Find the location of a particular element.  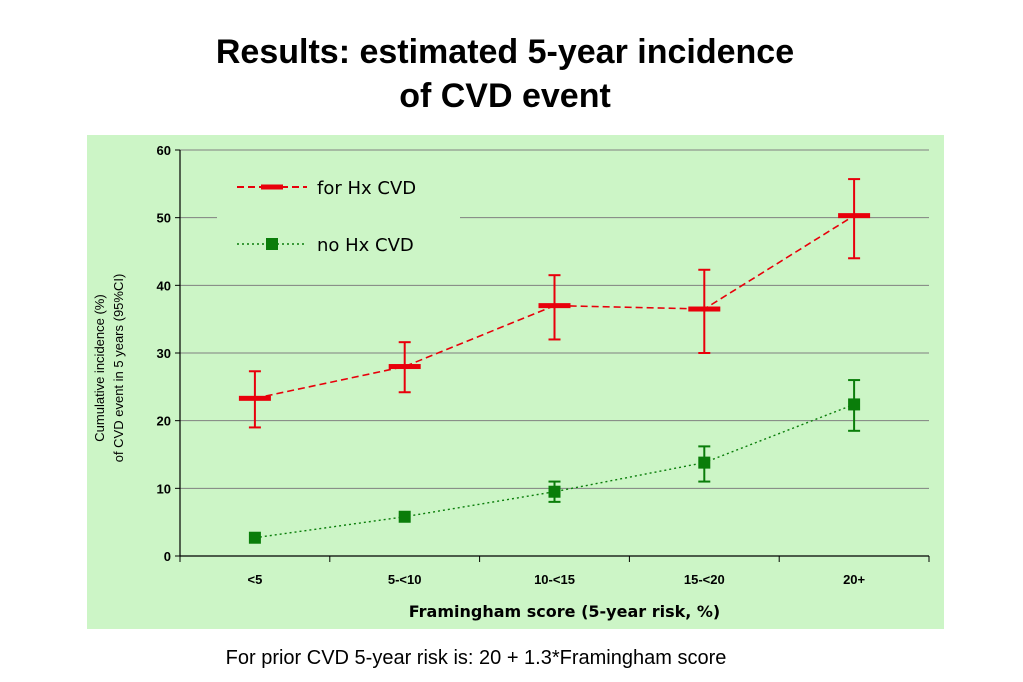

x-tick-label: 15-<20 is located at coordinates (704, 579).